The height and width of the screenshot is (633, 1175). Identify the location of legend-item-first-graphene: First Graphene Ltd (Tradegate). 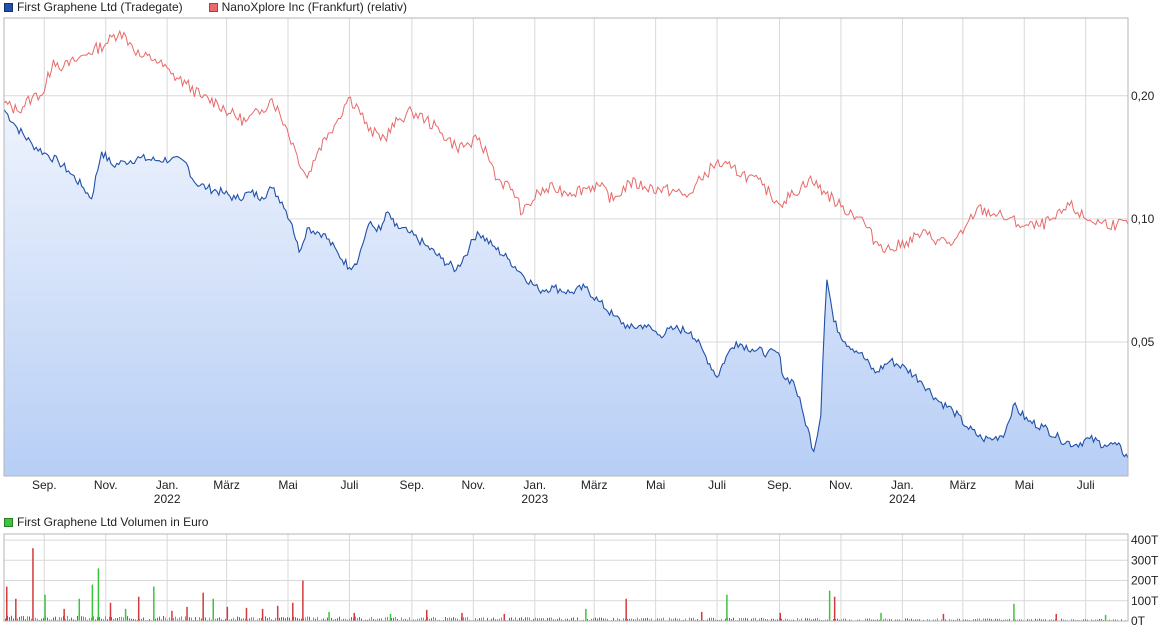
(93, 7).